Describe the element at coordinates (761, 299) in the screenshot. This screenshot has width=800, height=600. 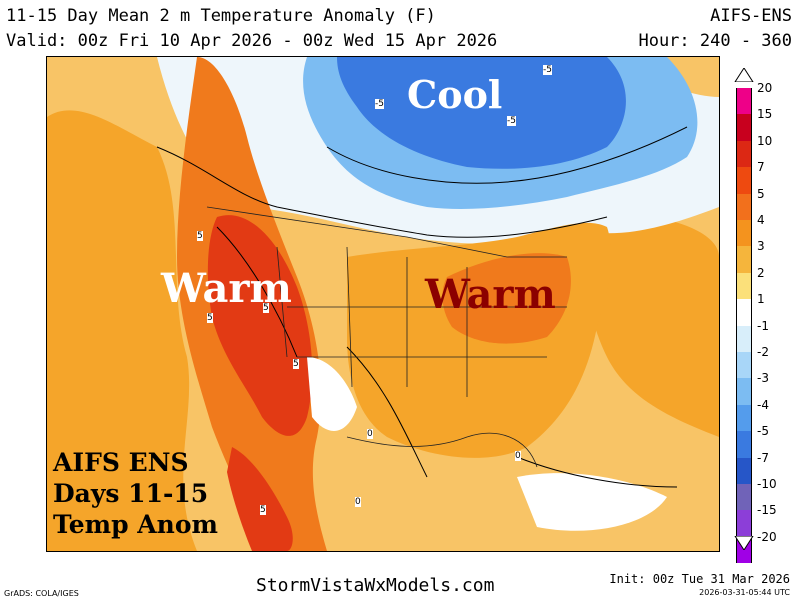
I see `legend-label: 1` at that location.